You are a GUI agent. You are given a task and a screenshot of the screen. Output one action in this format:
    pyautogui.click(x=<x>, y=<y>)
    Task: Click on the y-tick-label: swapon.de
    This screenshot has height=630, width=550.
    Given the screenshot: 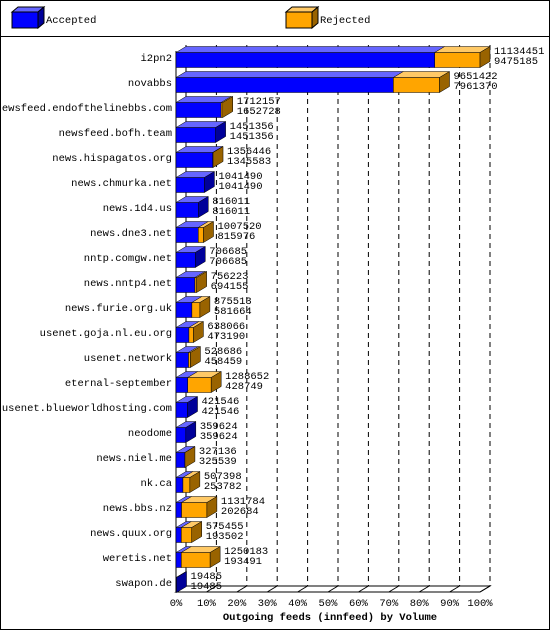 What is the action you would take?
    pyautogui.click(x=143, y=584)
    